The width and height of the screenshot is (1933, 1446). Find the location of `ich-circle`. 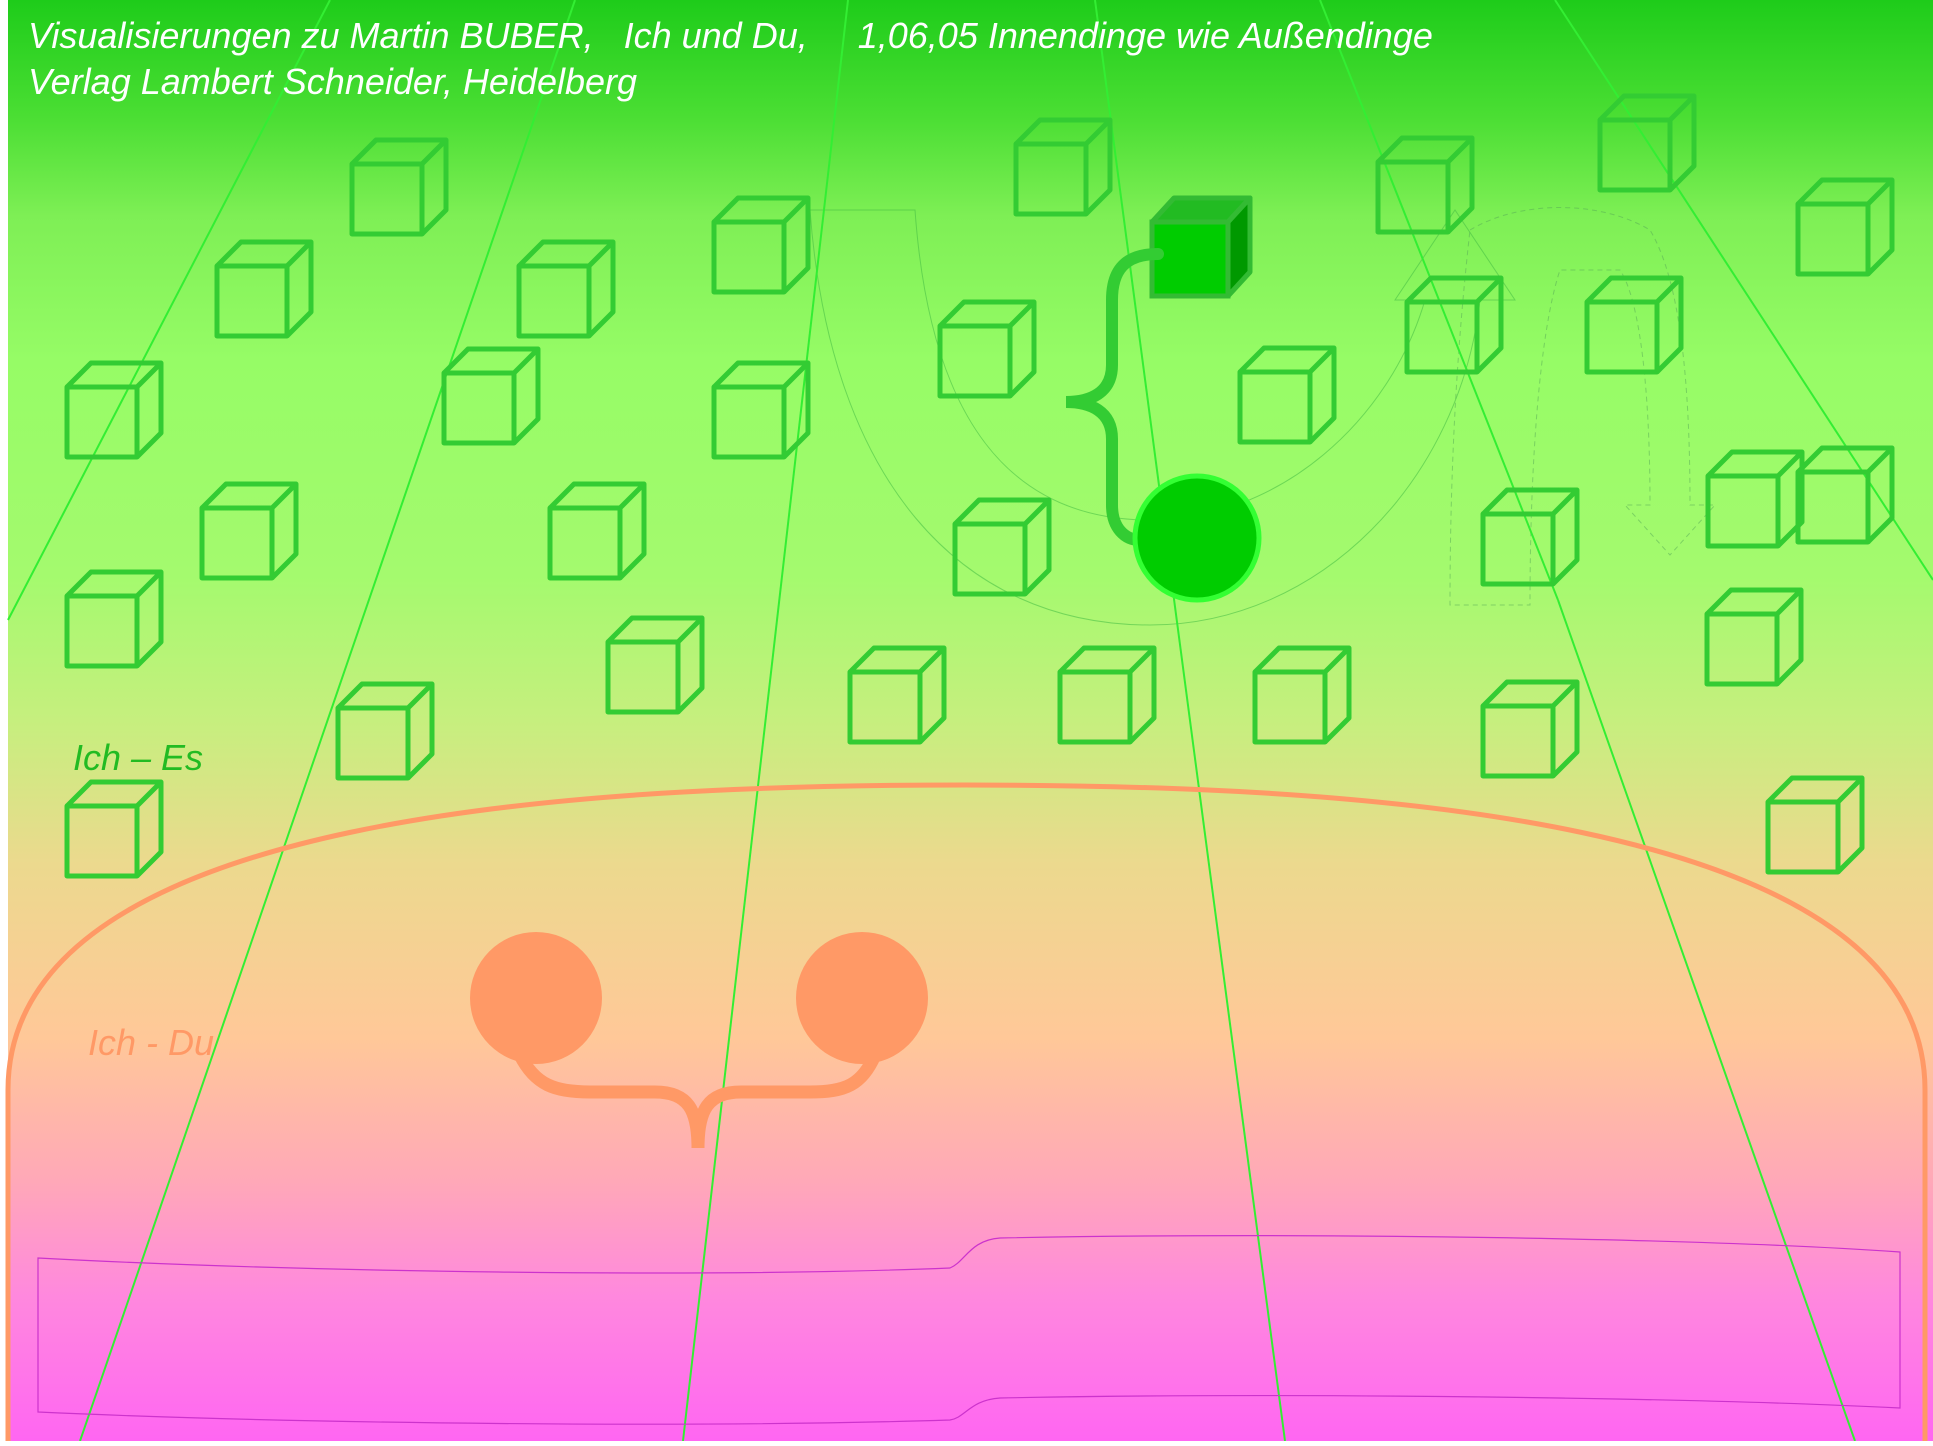

ich-circle is located at coordinates (536, 998).